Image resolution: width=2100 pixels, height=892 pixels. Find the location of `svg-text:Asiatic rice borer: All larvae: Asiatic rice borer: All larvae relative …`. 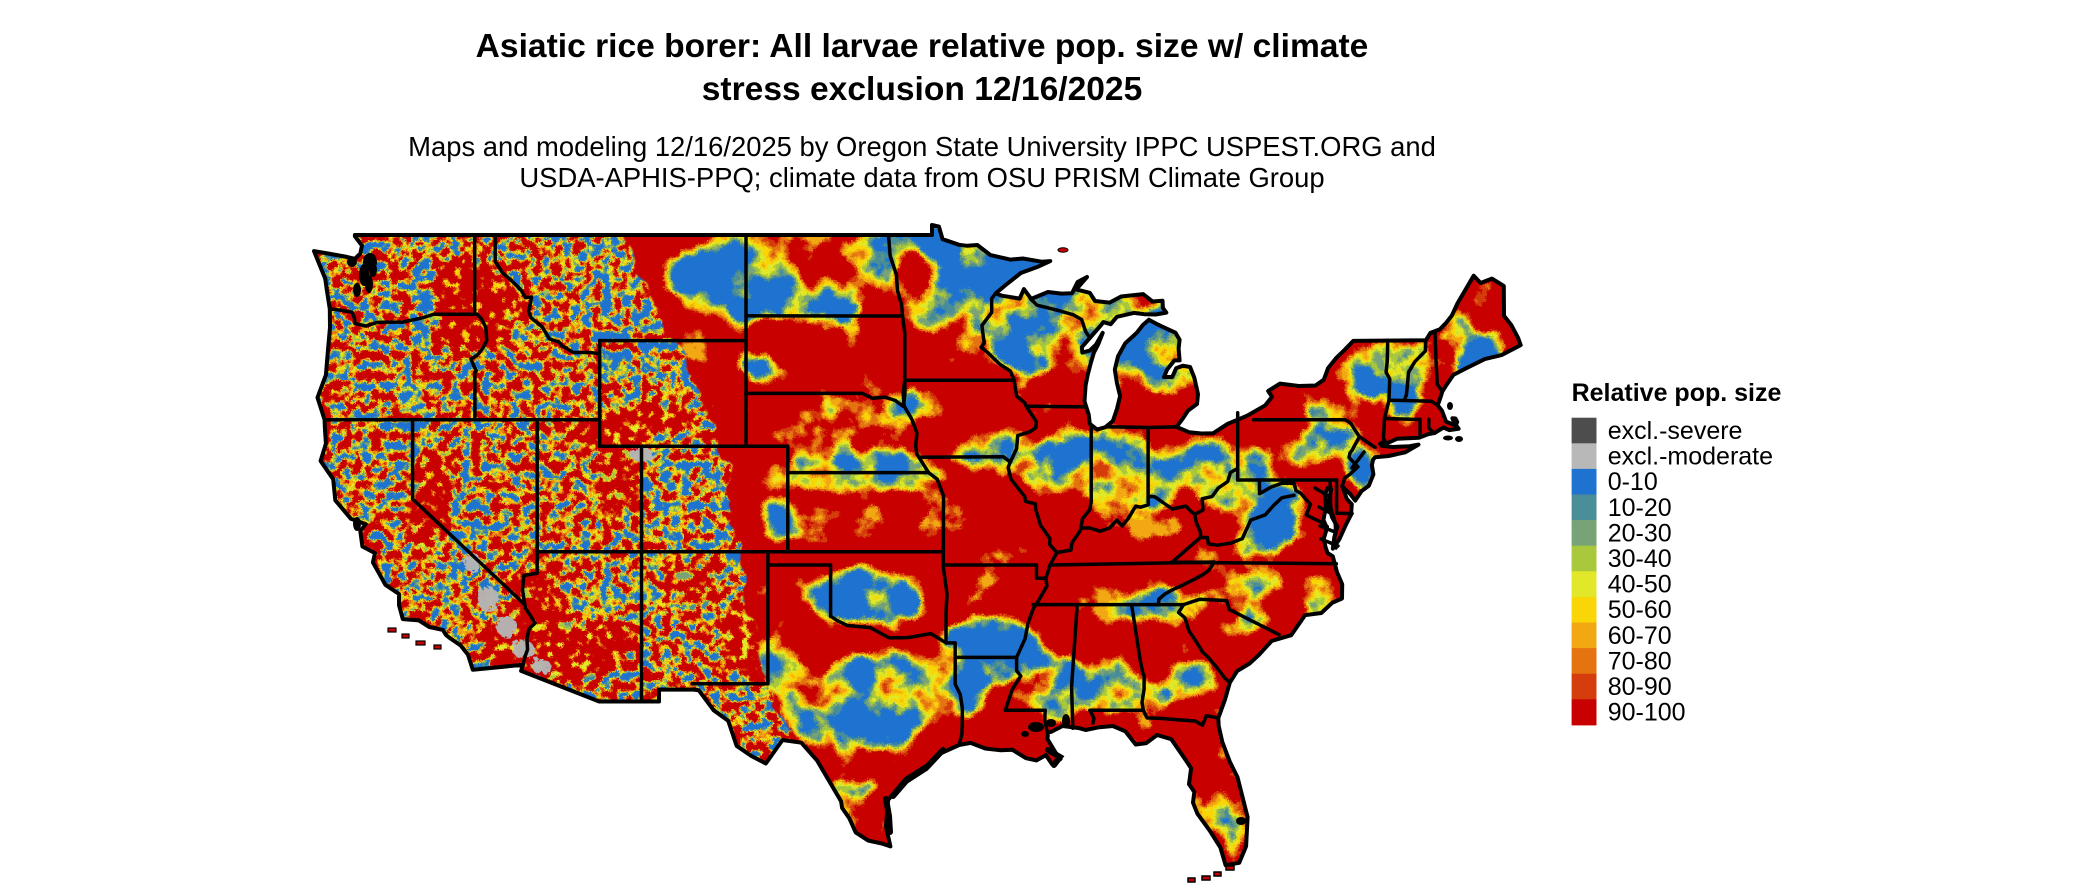

svg-text:Asiatic rice borer: All larvae: Asiatic rice borer: All larvae relative … is located at coordinates (922, 46).